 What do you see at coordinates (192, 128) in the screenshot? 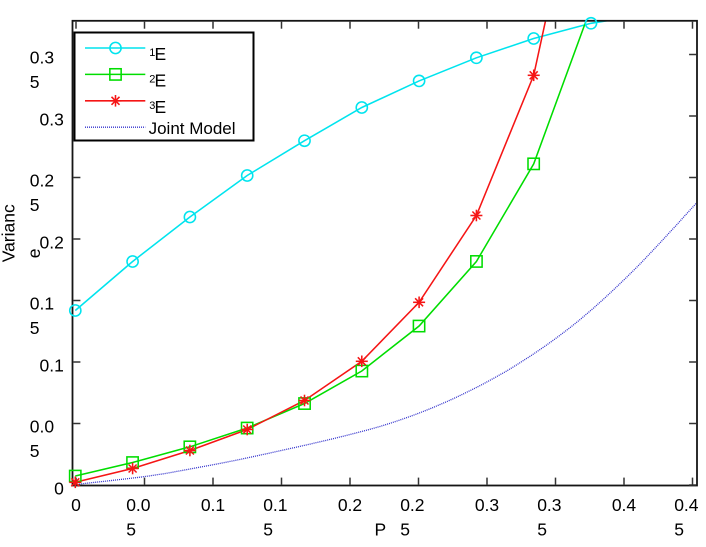
I see `svg-text: Joint Model` at bounding box center [192, 128].